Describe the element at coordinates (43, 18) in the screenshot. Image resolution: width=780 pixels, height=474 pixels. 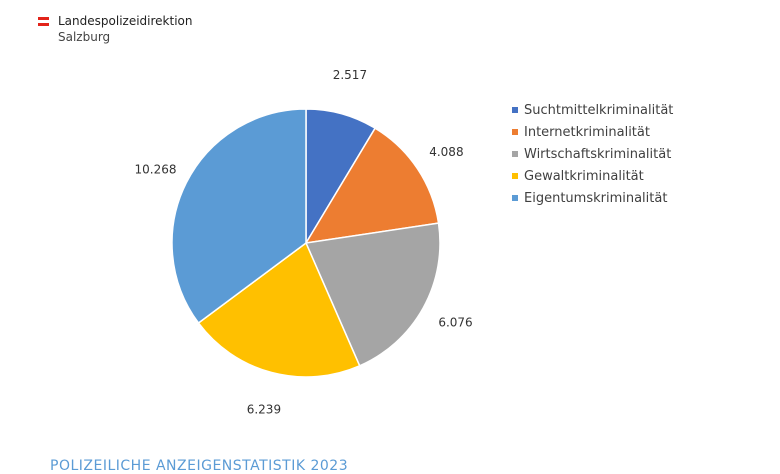
I see `flag-stripe-top` at that location.